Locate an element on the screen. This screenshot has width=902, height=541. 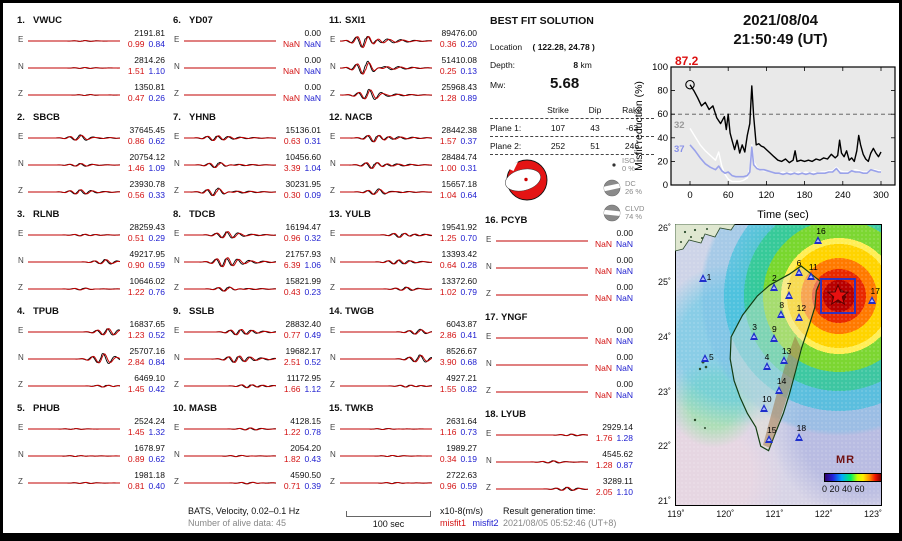
misfit1-value: 1.82 is located at coordinates (292, 458).